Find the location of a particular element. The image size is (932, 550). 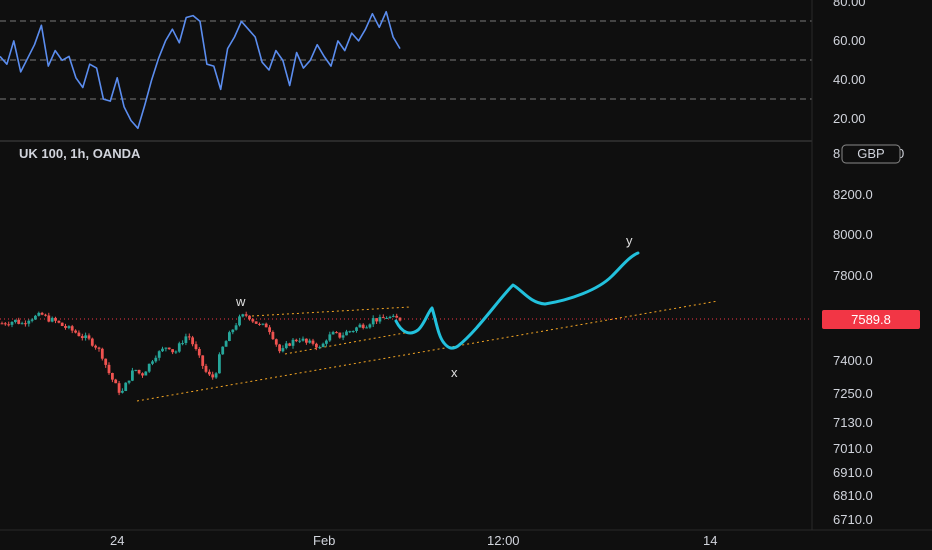

current-price-tag: 7589.8 is located at coordinates (871, 319).